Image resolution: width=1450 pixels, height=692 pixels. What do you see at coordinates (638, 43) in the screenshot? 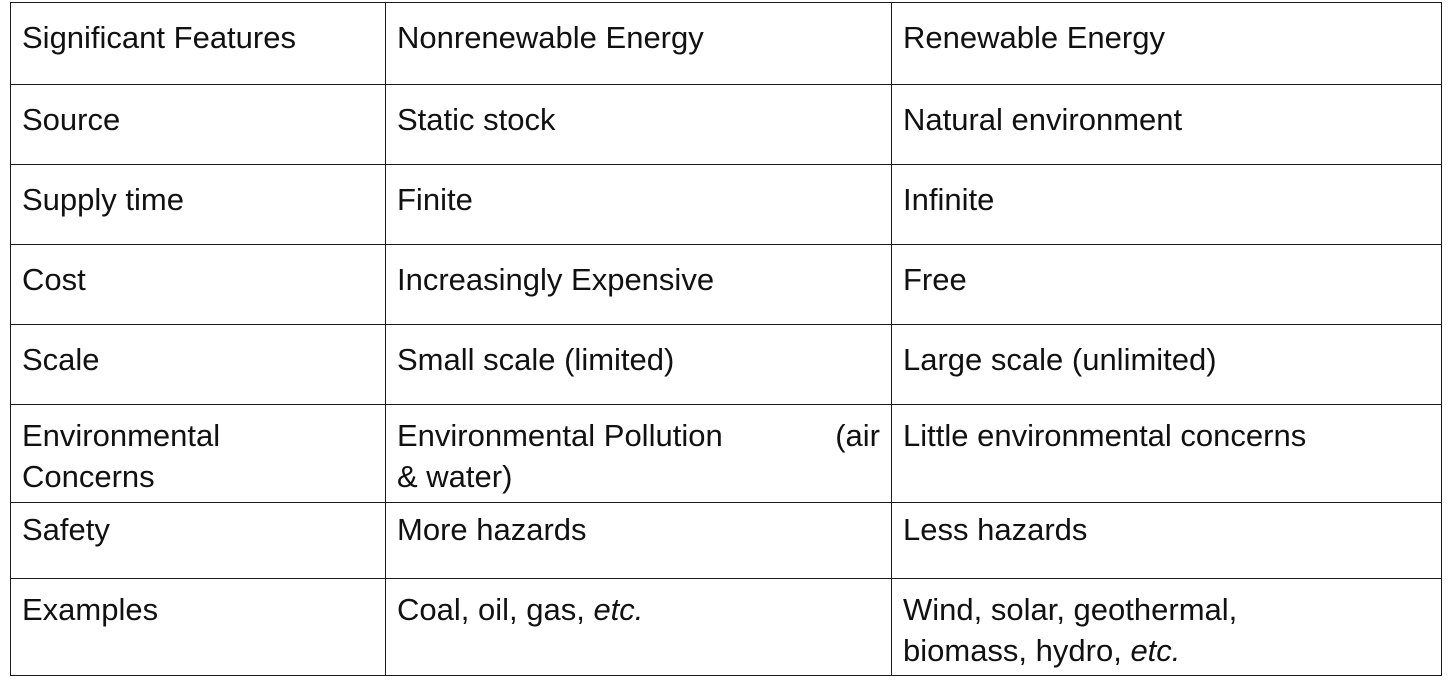
I see `header-nonrenewable-energy: Nonrenewable Energy` at bounding box center [638, 43].